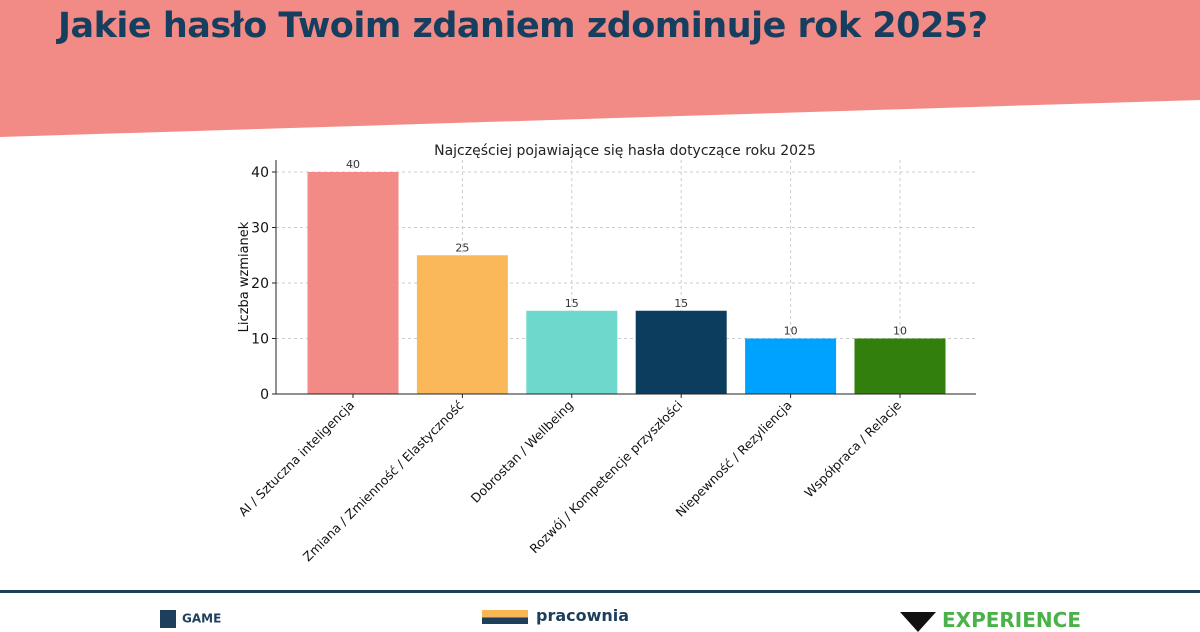  Describe the element at coordinates (600, 591) in the screenshot. I see `footer-divider` at that location.